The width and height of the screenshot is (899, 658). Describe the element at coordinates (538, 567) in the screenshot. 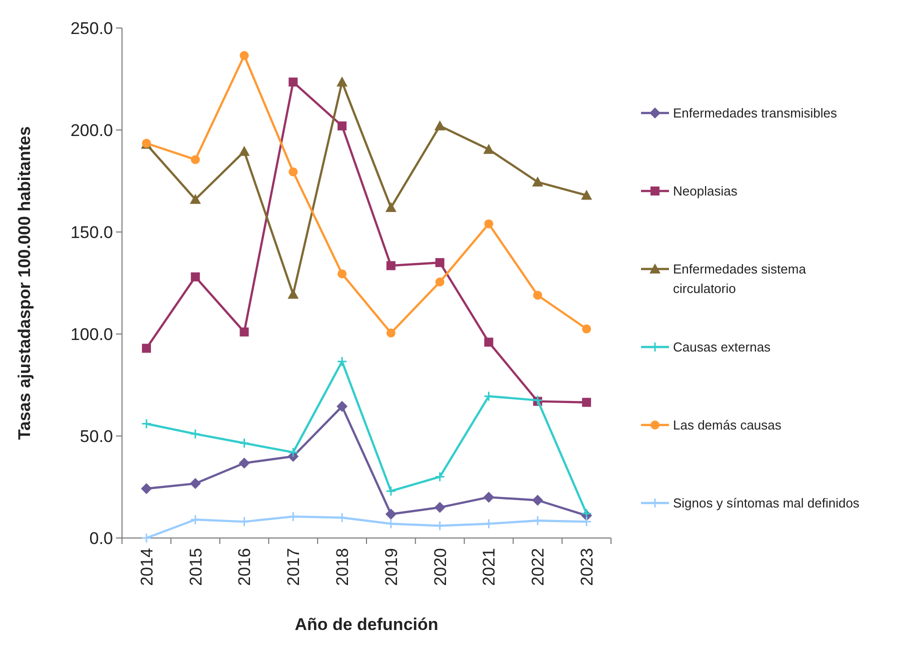

I see `x-tick-label: 2022` at that location.